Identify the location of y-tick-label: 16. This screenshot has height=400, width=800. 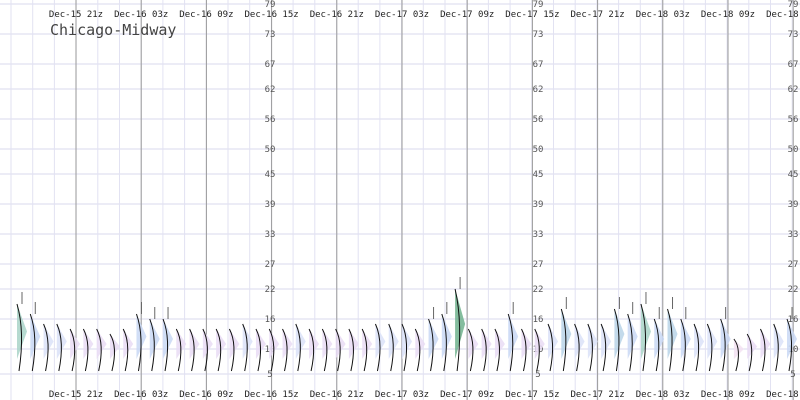
(793, 320).